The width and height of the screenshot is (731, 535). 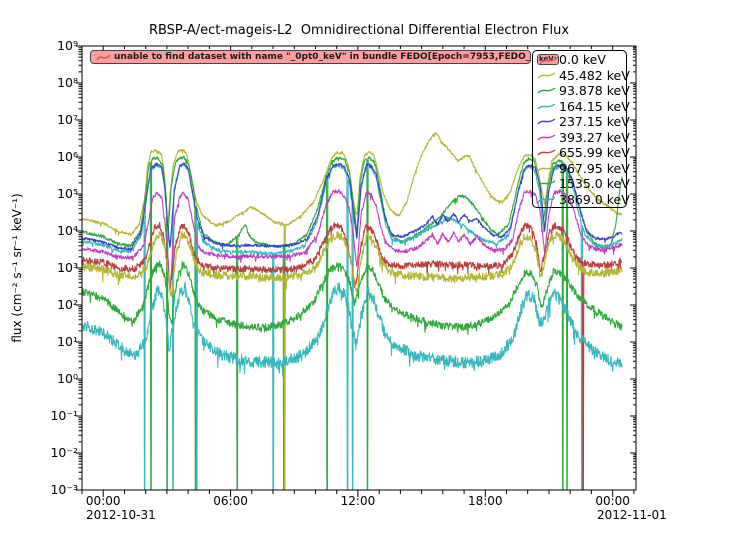 I want to click on legend-label: 237.15 keV, so click(x=594, y=122).